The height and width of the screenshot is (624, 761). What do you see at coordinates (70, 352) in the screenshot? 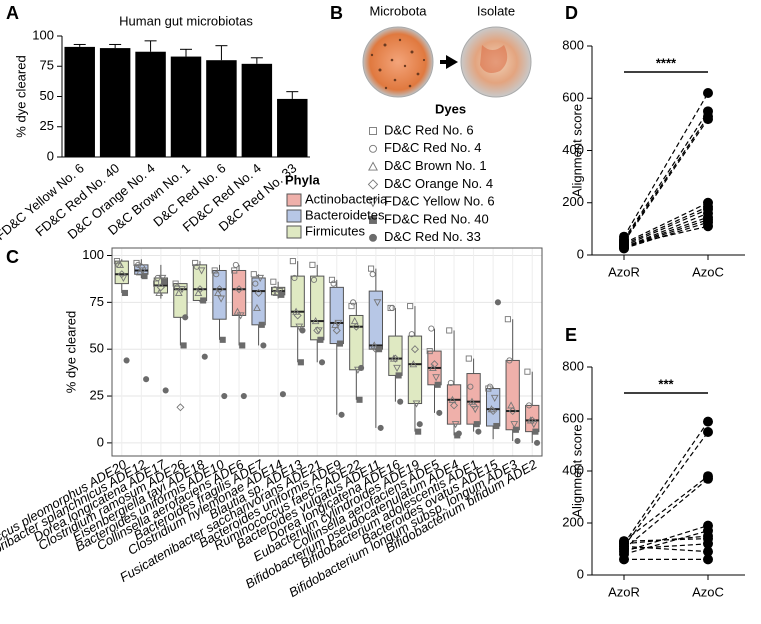
I see `y-axis-label: % dye cleared` at bounding box center [70, 352].